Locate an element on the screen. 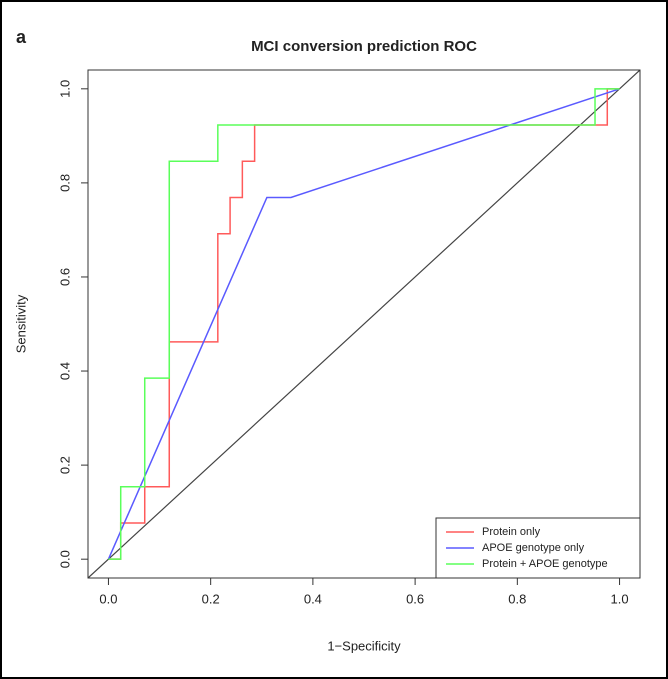  legend-label: APOE genotype only is located at coordinates (533, 548).